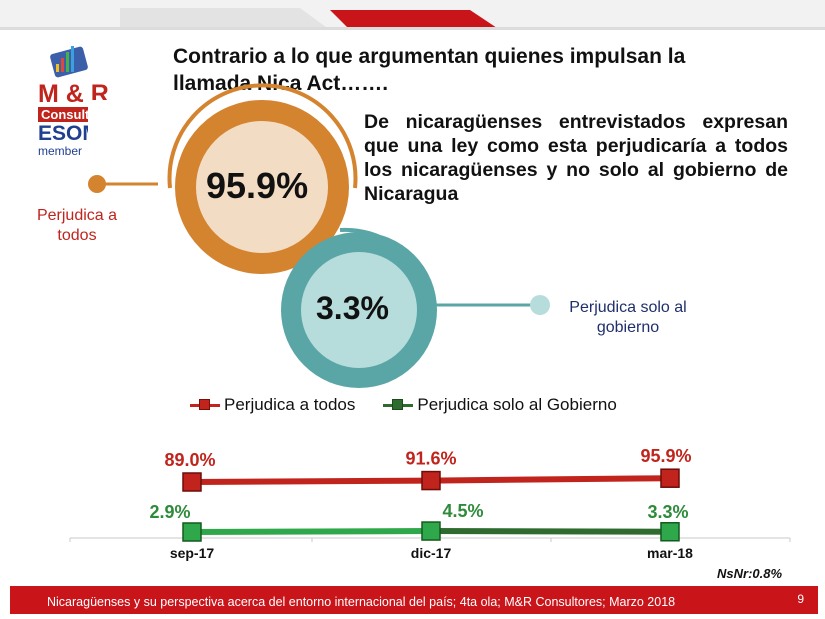 The height and width of the screenshot is (619, 825). What do you see at coordinates (97, 184) in the screenshot?
I see `orange-connector-dot` at bounding box center [97, 184].